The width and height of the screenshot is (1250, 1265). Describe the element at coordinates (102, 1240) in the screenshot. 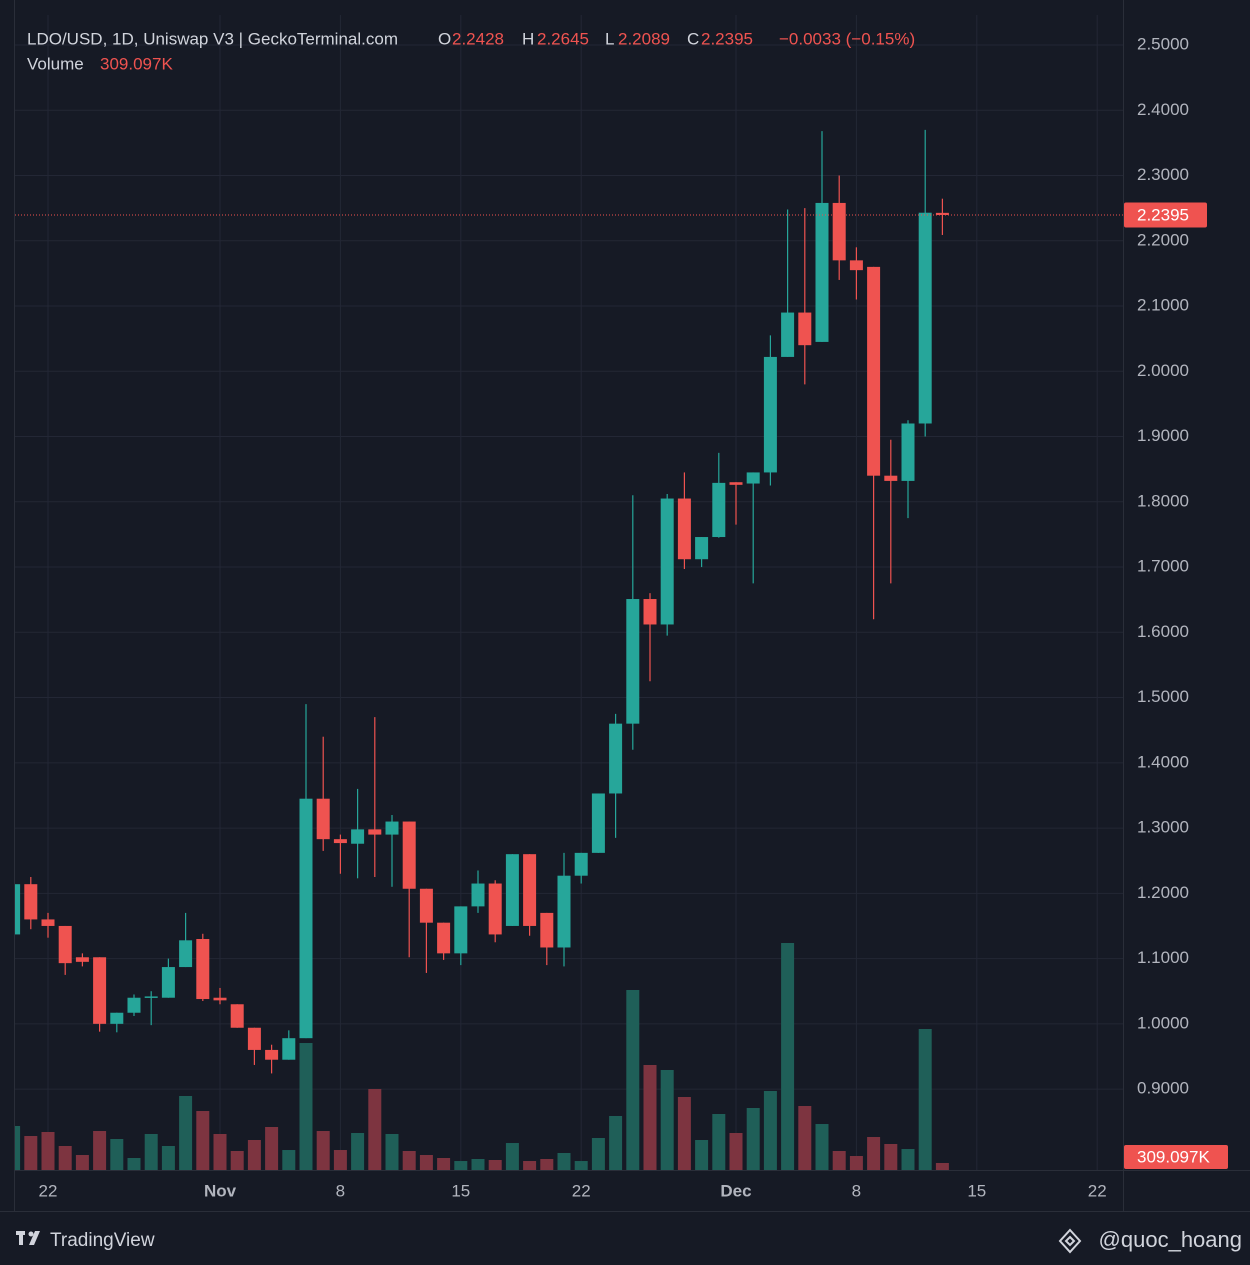

I see `brand: TradingView` at that location.